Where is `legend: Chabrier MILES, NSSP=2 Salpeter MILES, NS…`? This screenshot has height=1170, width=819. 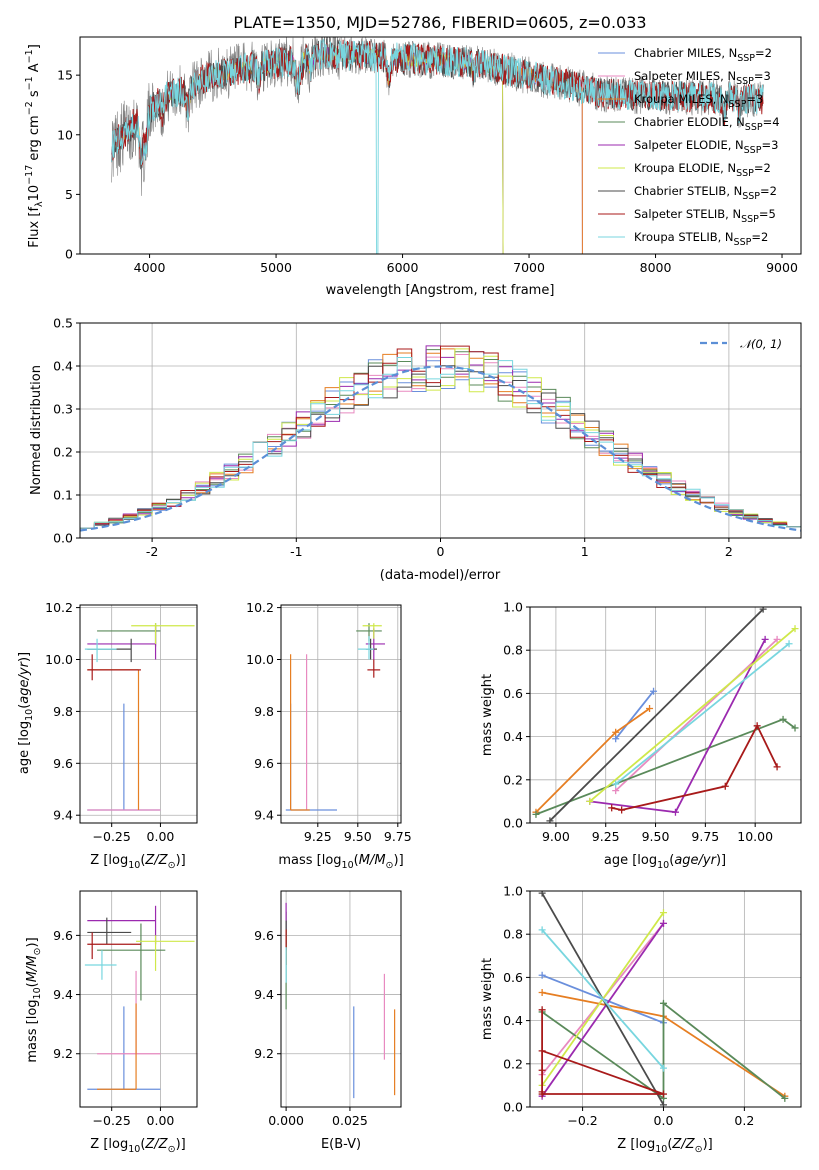 legend: Chabrier MILES, NSSP=2 Salpeter MILES, NS… is located at coordinates (689, 147).